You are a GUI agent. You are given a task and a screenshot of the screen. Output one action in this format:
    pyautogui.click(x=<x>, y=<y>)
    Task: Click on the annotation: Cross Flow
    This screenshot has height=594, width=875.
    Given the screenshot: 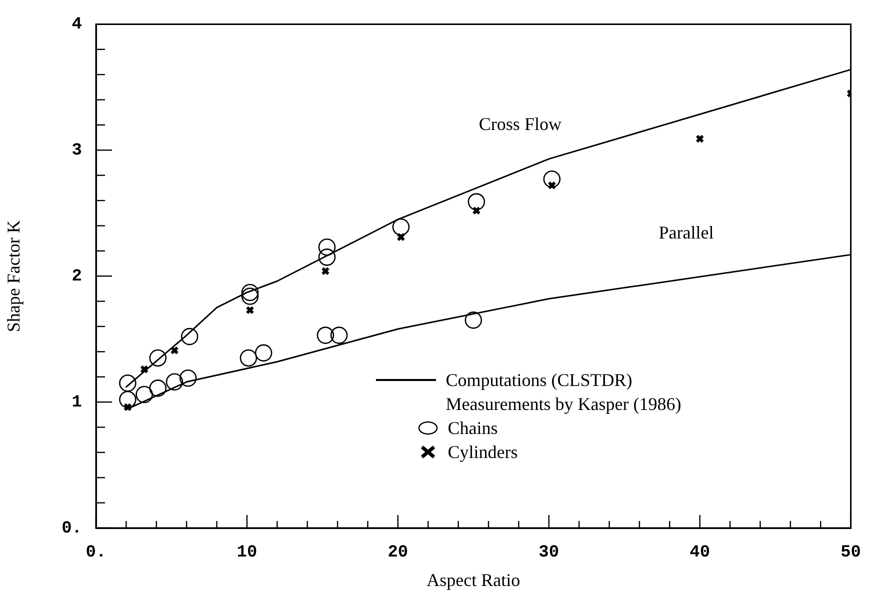 What is the action you would take?
    pyautogui.click(x=520, y=124)
    